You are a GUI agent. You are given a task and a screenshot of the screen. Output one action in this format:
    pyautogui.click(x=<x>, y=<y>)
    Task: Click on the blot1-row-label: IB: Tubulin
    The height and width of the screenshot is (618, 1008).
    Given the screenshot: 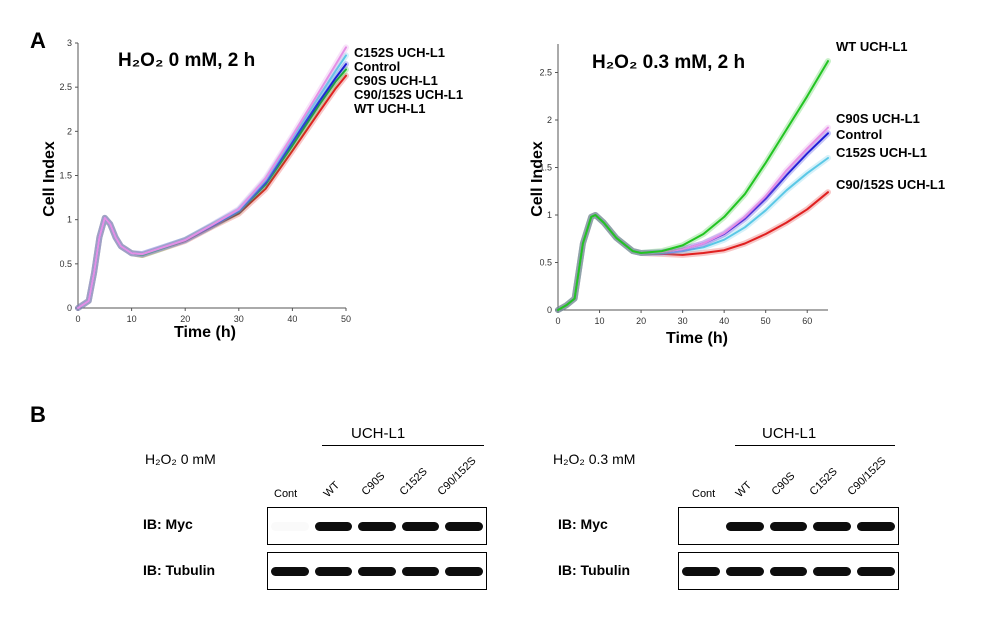 What is the action you would take?
    pyautogui.click(x=179, y=570)
    